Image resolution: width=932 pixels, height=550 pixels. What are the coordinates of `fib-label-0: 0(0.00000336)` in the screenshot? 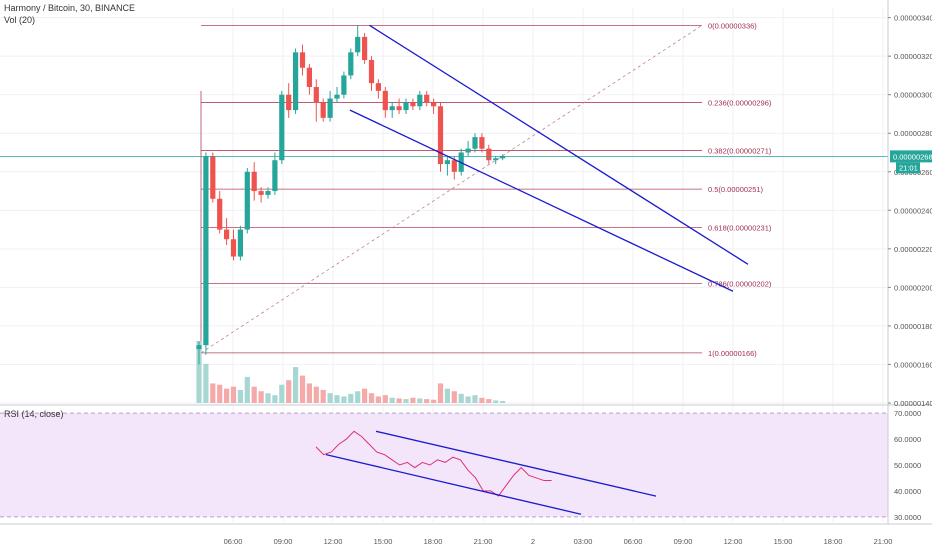 It's located at (732, 25).